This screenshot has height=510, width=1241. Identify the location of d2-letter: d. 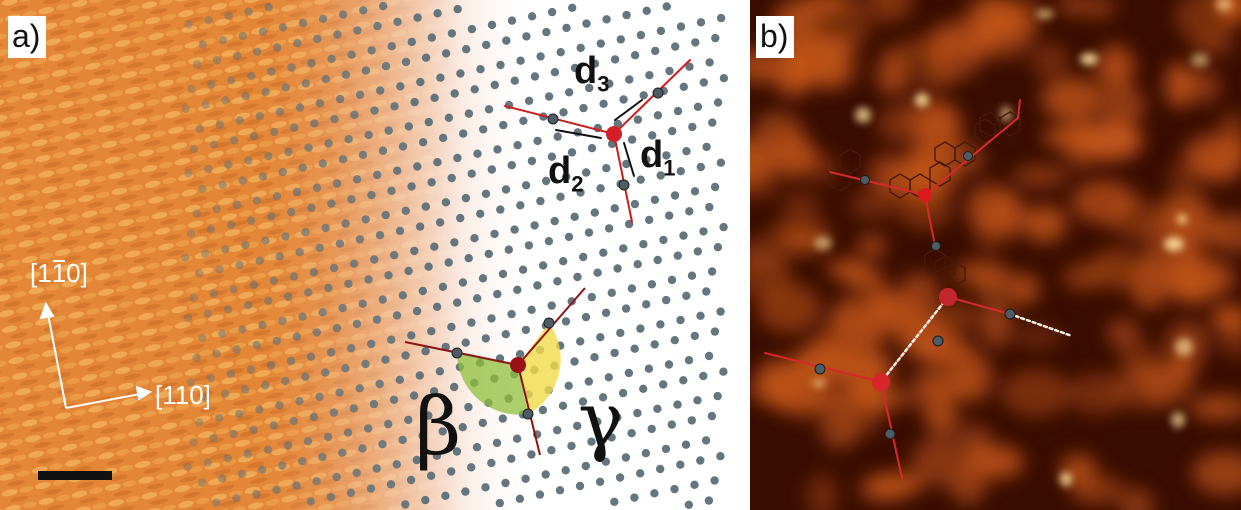
(560, 171).